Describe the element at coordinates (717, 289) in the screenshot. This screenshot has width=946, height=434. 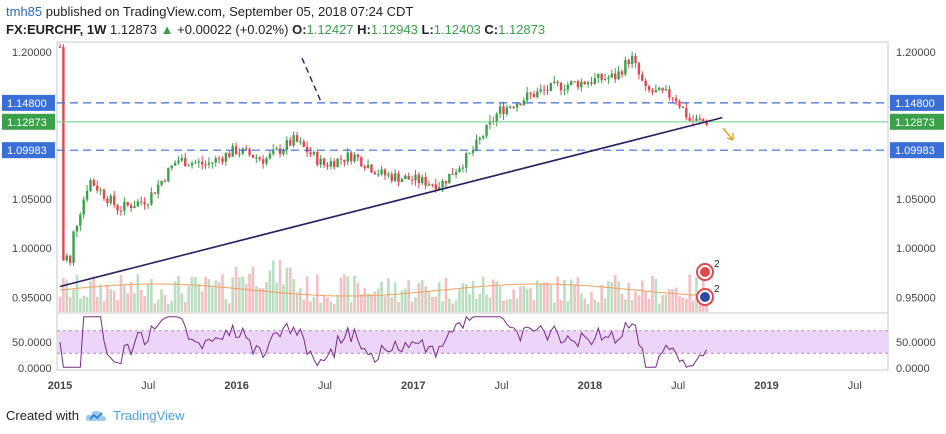
I see `badge-count: 2` at that location.